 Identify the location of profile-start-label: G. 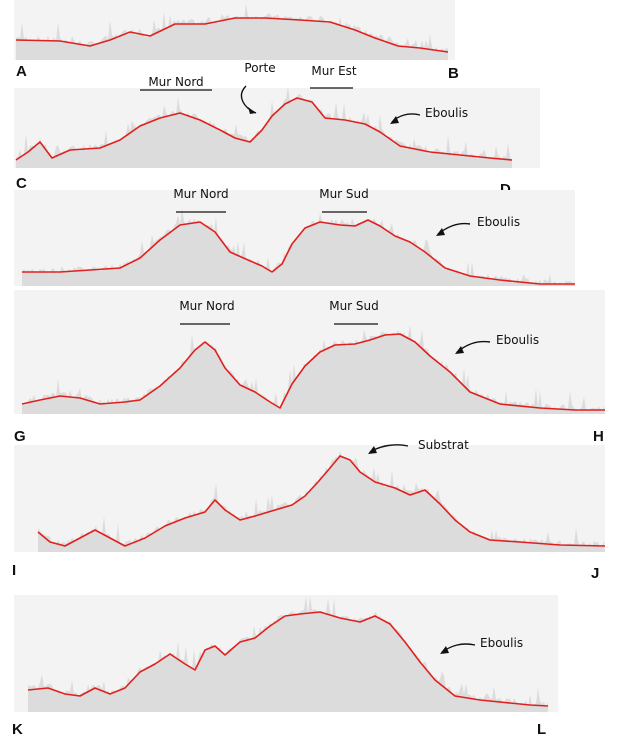
(20, 436).